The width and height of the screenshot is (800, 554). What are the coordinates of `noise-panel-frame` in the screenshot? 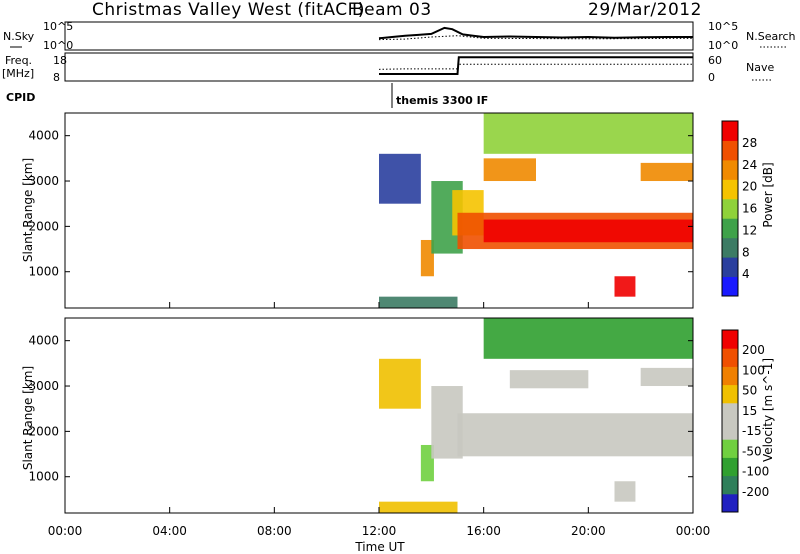 It's located at (379, 36).